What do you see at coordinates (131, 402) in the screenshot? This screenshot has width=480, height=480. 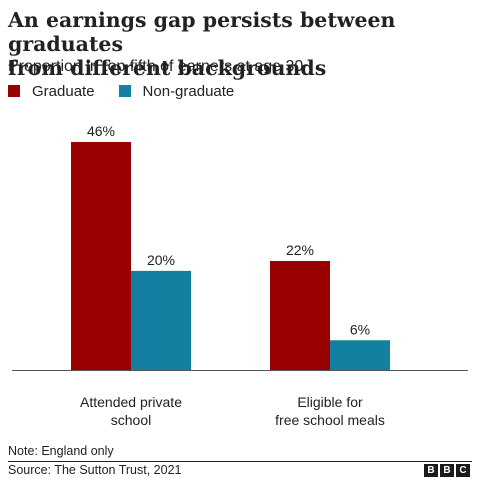 I see `category-label-0-line-1: Attended private` at bounding box center [131, 402].